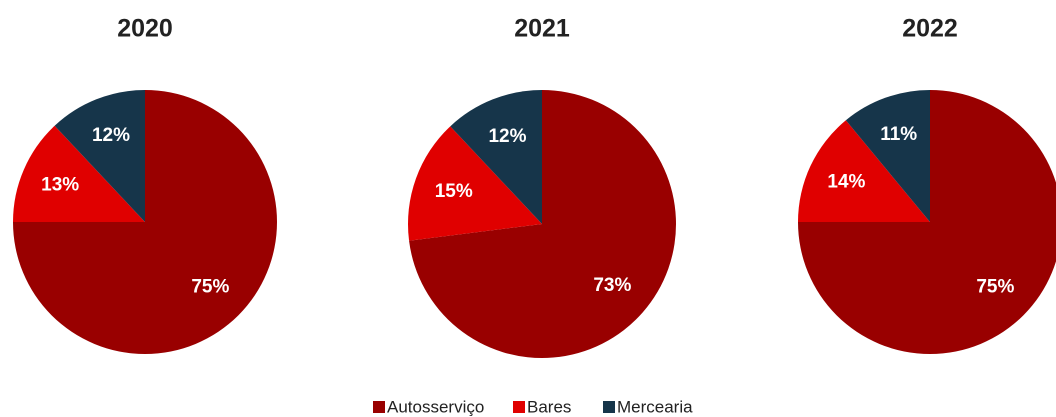  I want to click on legend-label: Bares, so click(549, 406).